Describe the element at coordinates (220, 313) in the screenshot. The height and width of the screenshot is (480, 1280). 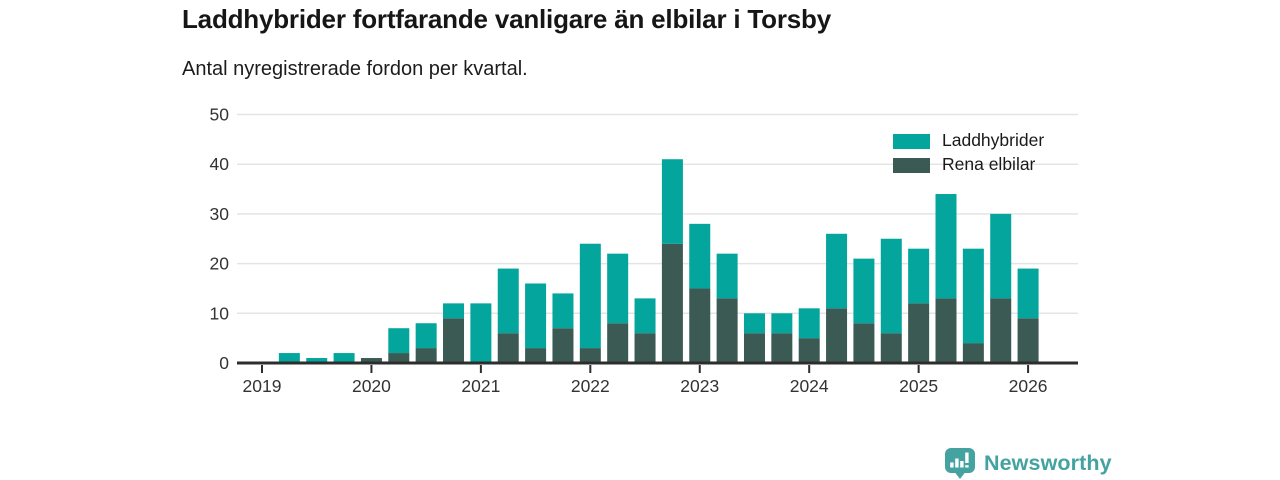
I see `y-tick-label: 10` at that location.